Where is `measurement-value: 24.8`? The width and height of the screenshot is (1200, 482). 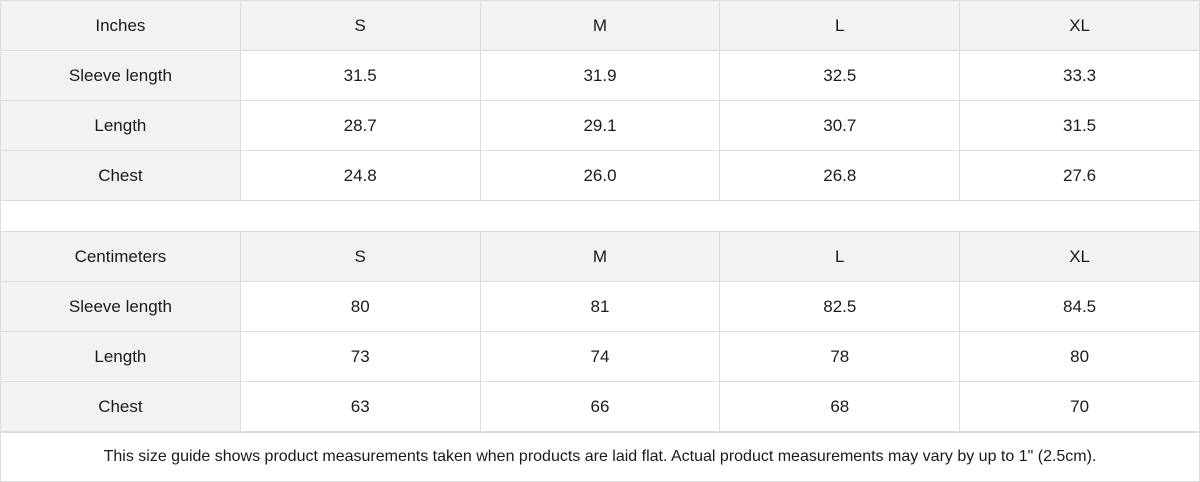
measurement-value: 24.8 is located at coordinates (360, 176).